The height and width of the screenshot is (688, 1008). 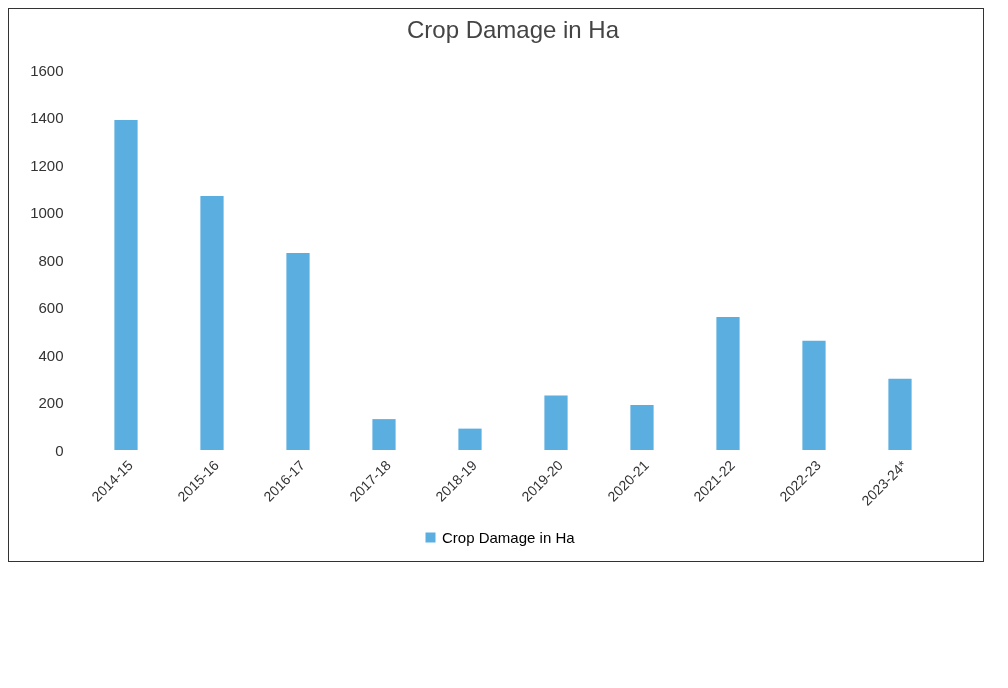 I want to click on y-tick-label: 600, so click(x=51, y=307).